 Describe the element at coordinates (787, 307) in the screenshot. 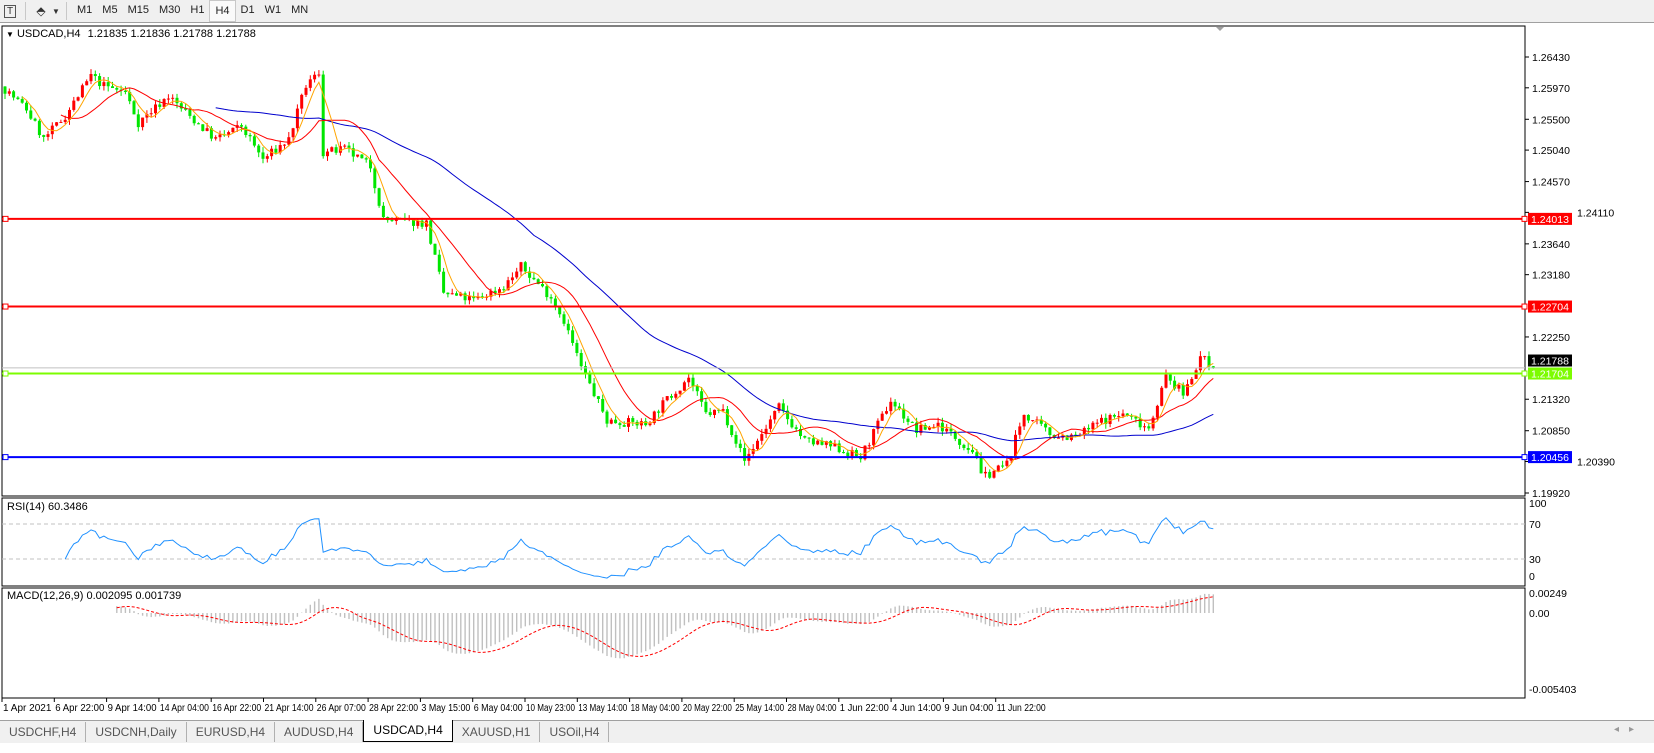

I see `horizontal-level-line: 1.22704` at that location.